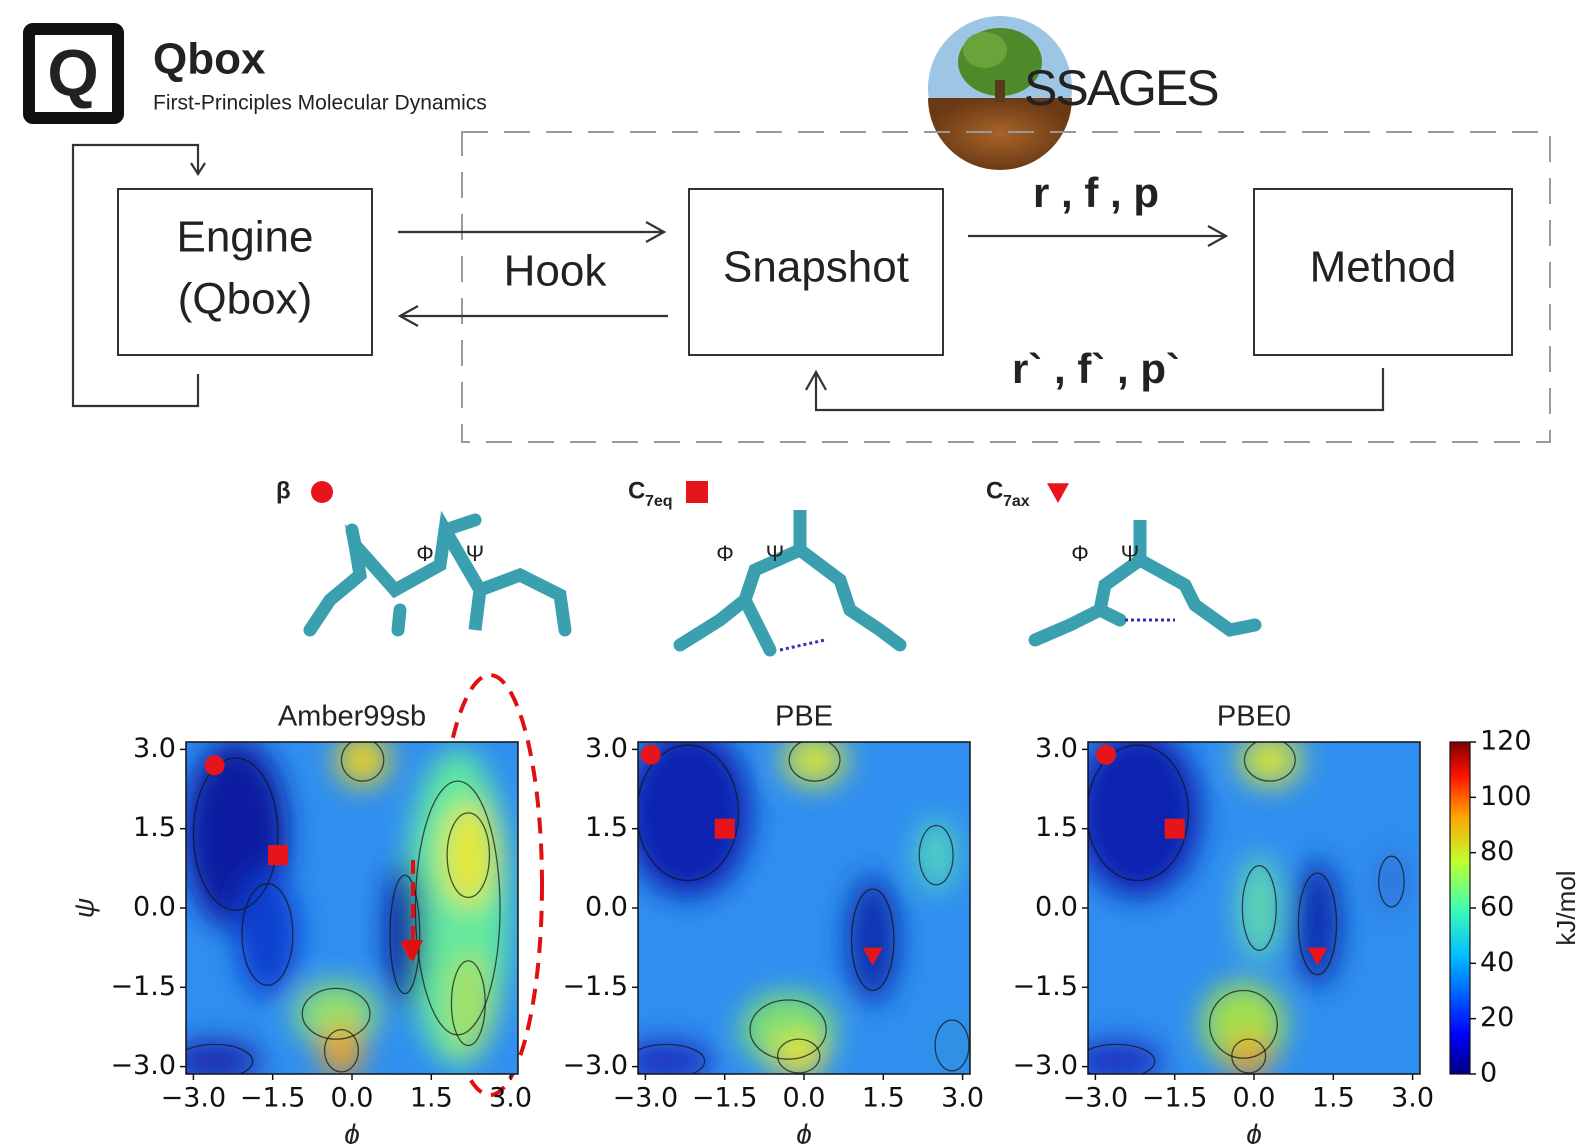  I want to click on colorbar-tick-label: 100, so click(1506, 796).